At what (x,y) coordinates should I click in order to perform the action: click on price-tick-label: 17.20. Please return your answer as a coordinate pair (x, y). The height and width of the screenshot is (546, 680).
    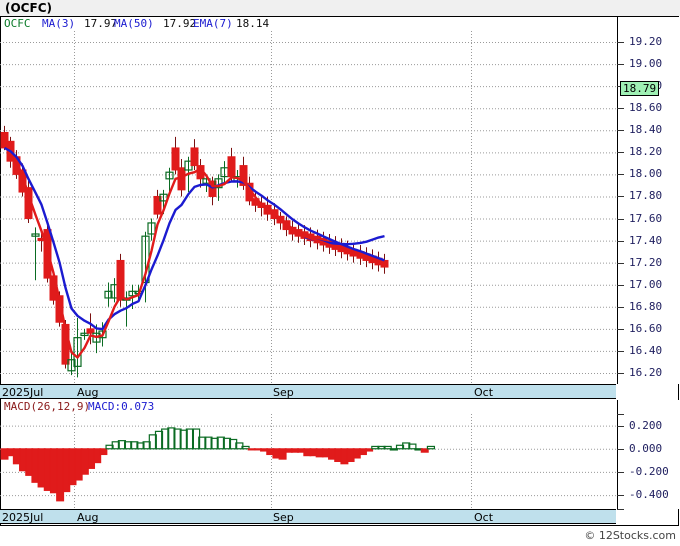
    Looking at the image, I should click on (646, 262).